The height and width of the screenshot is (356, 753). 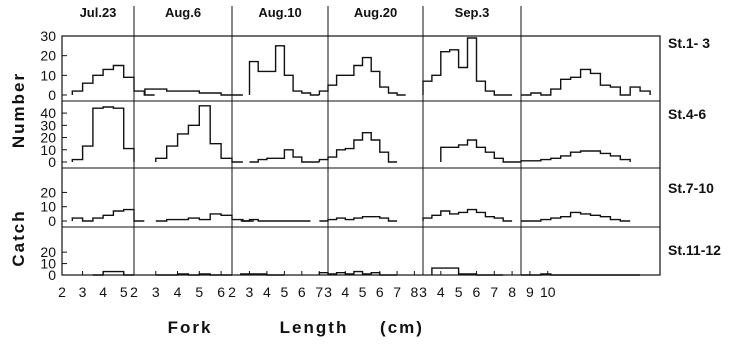 I want to click on station-label: St.1- 3, so click(x=689, y=43).